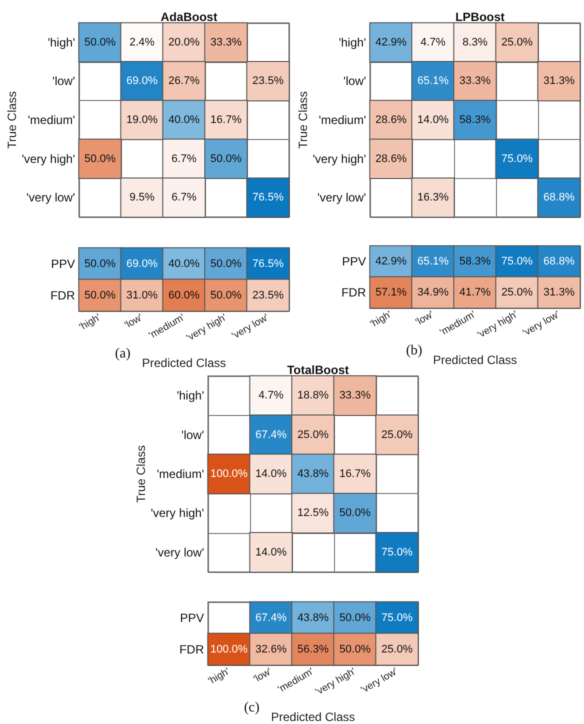 Image resolution: width=584 pixels, height=724 pixels. What do you see at coordinates (433, 292) in the screenshot?
I see `data-label: 34.9%` at bounding box center [433, 292].